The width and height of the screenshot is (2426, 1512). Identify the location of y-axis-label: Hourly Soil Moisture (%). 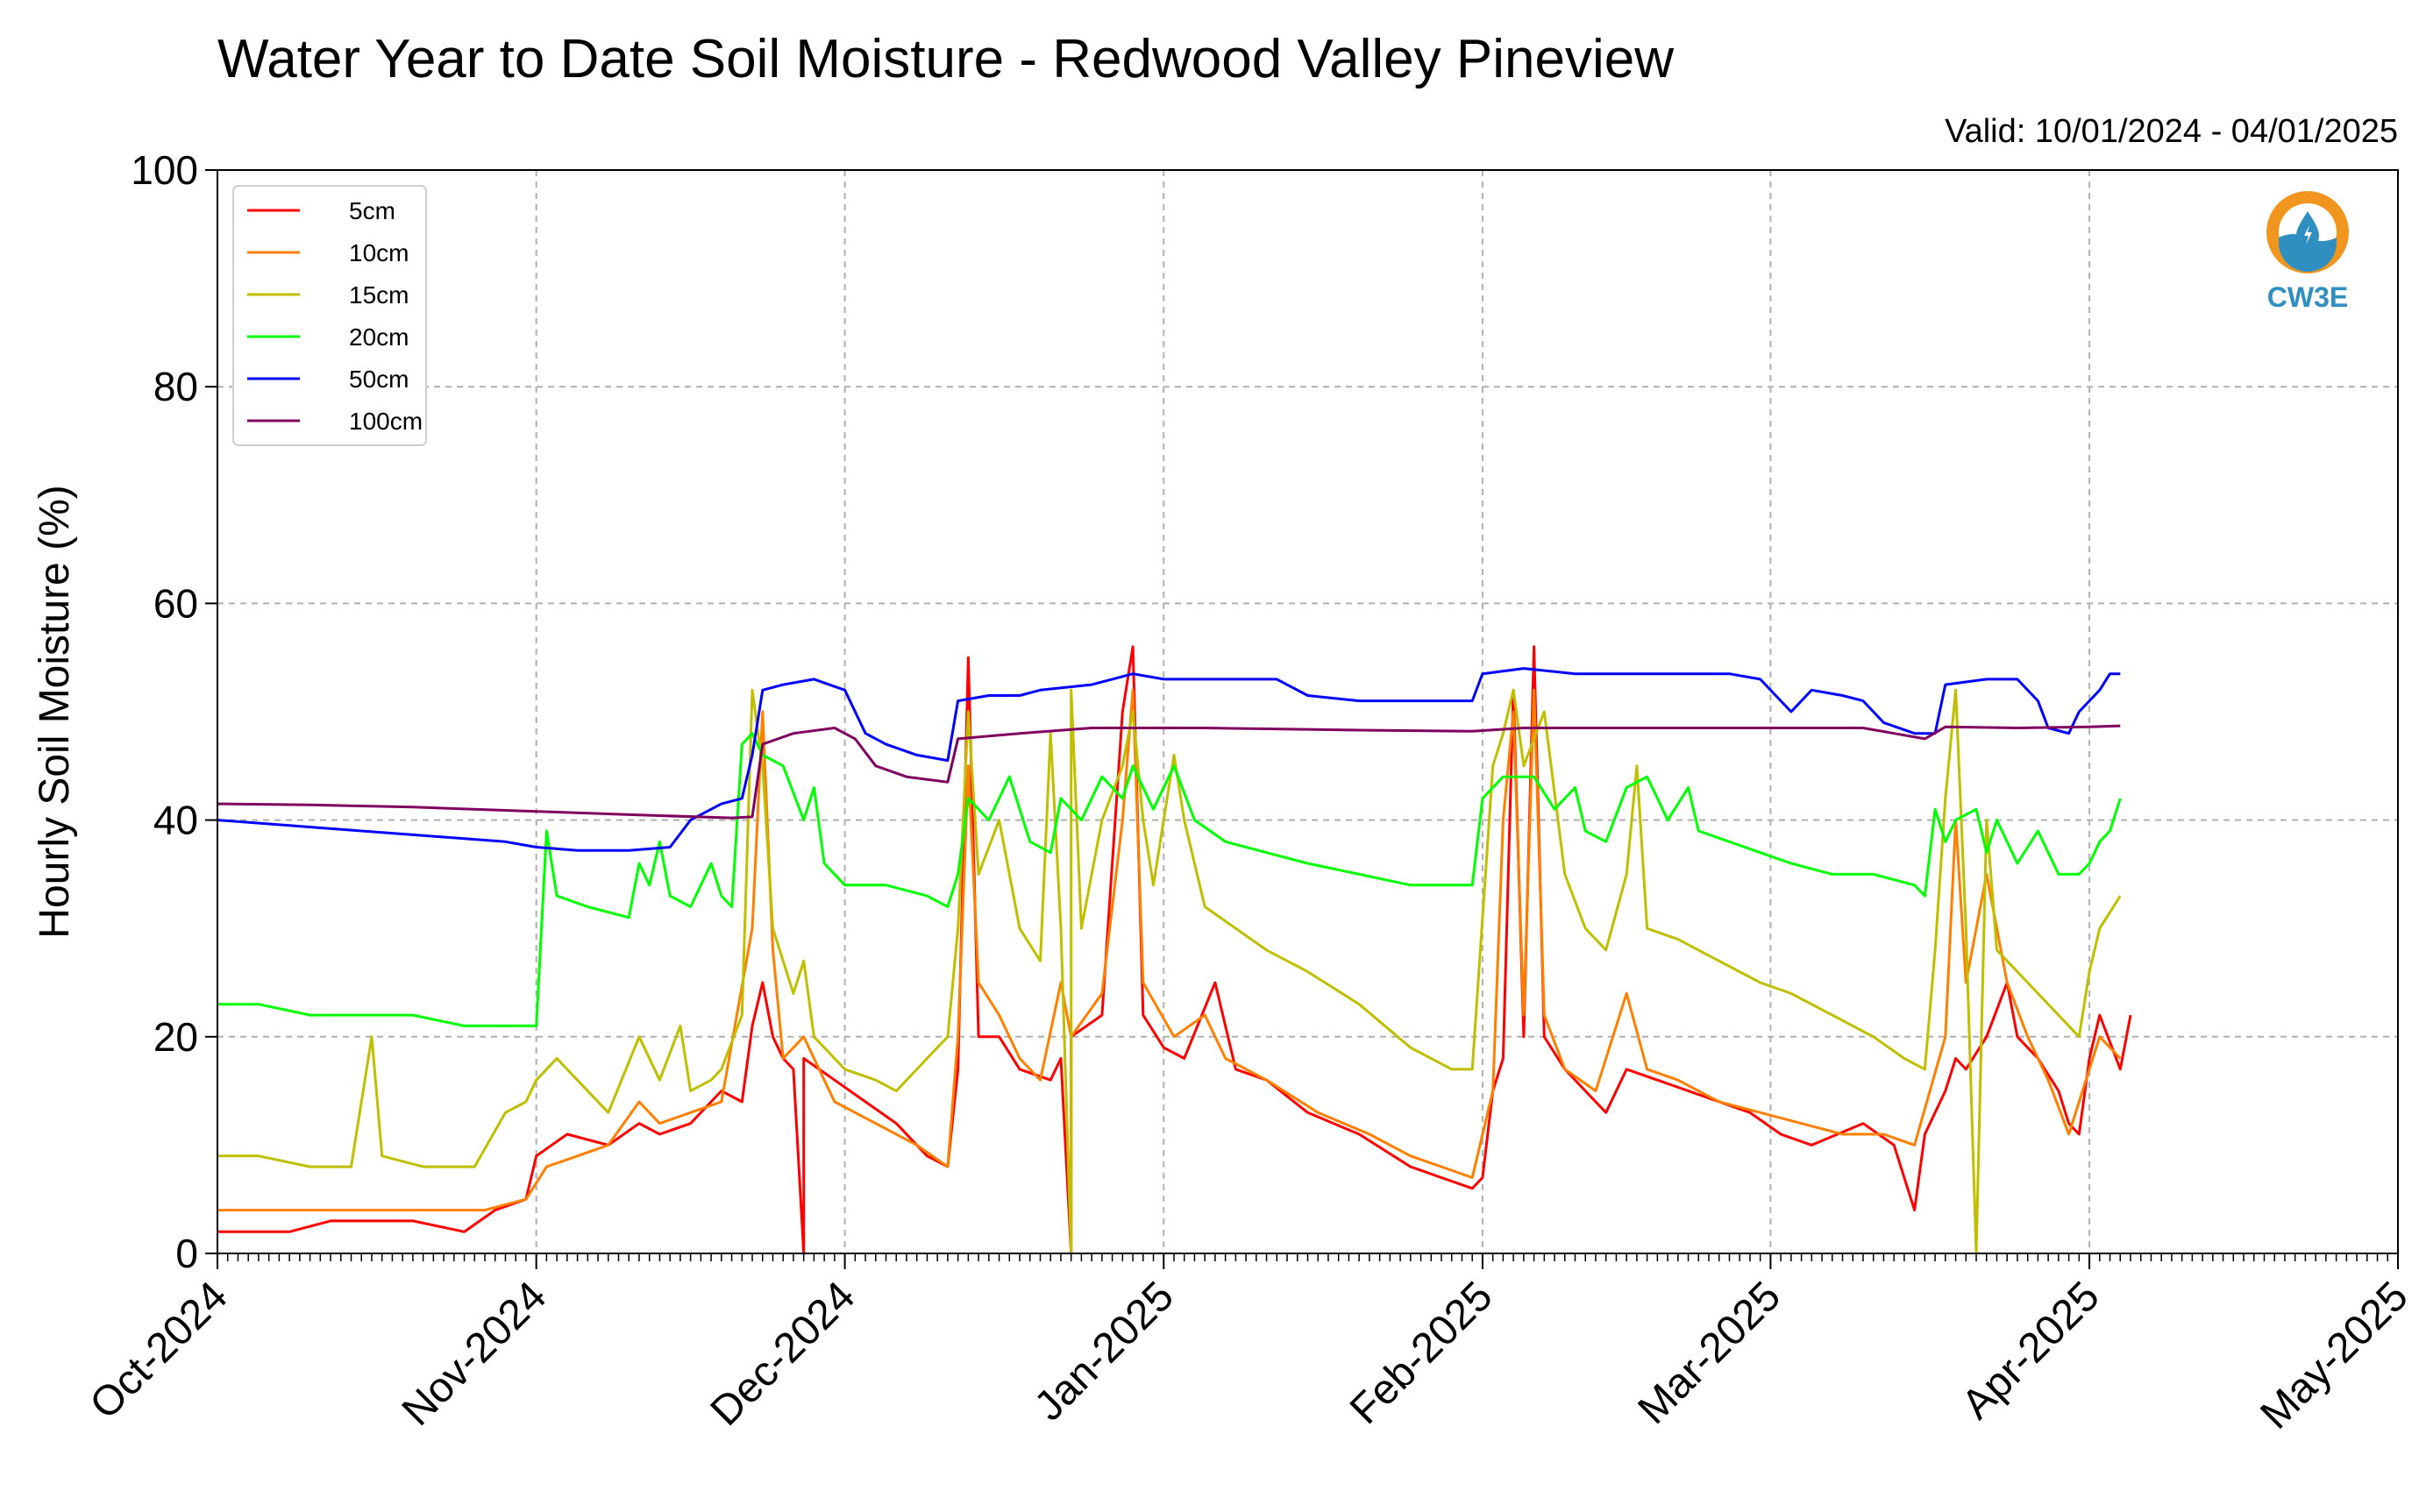
(55, 711).